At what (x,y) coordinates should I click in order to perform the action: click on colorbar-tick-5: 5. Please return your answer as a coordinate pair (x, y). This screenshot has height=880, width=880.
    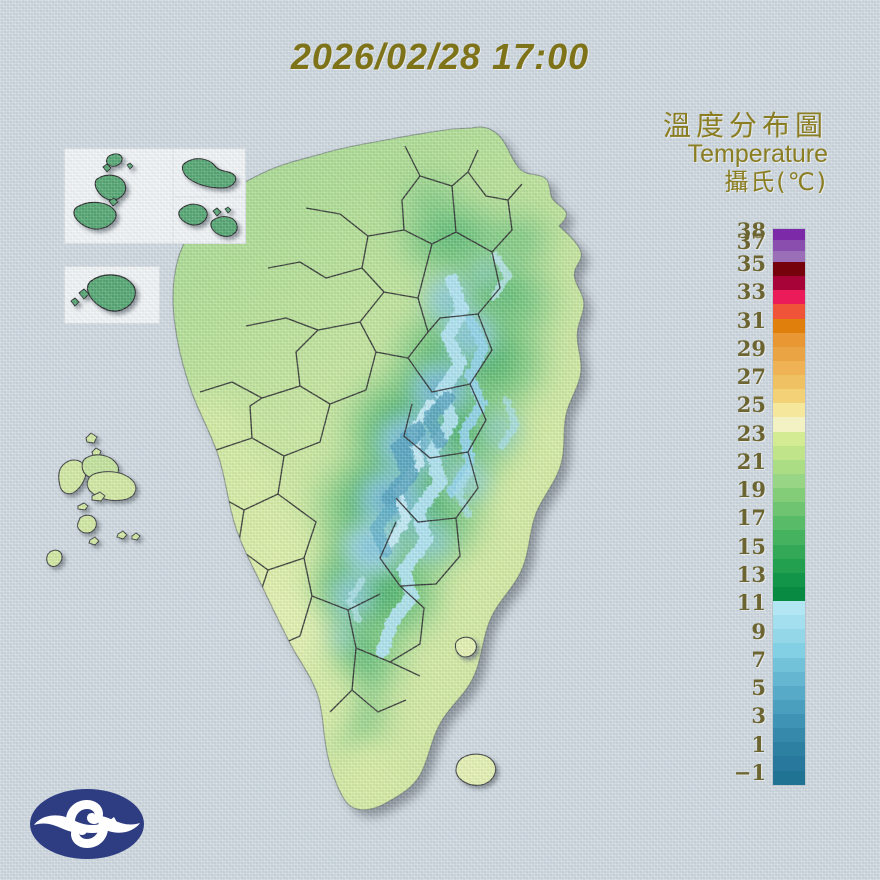
    Looking at the image, I should click on (758, 688).